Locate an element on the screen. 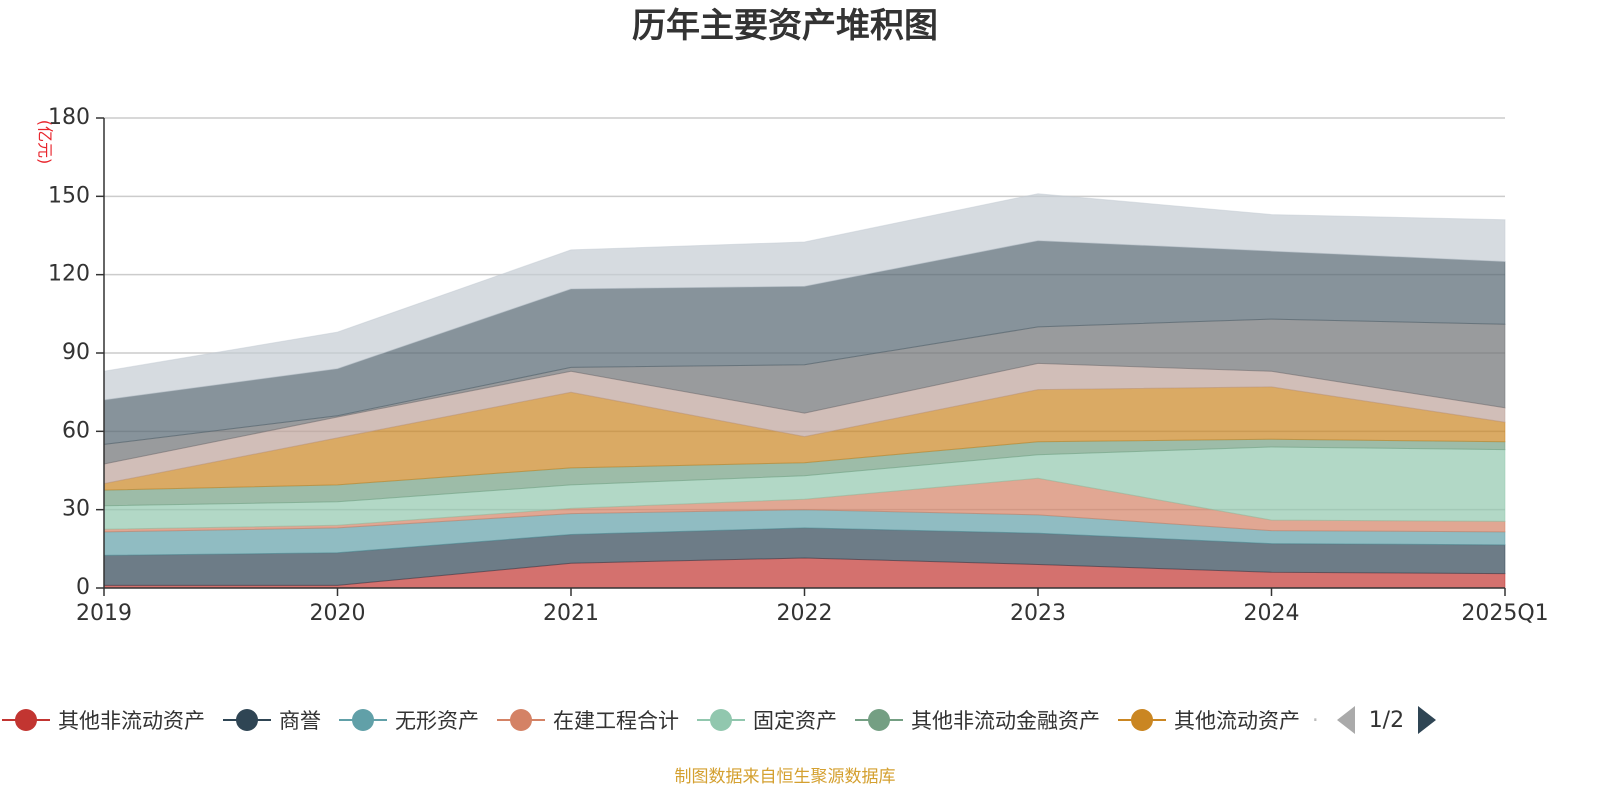  legend-item: 无形资产 is located at coordinates (409, 720).